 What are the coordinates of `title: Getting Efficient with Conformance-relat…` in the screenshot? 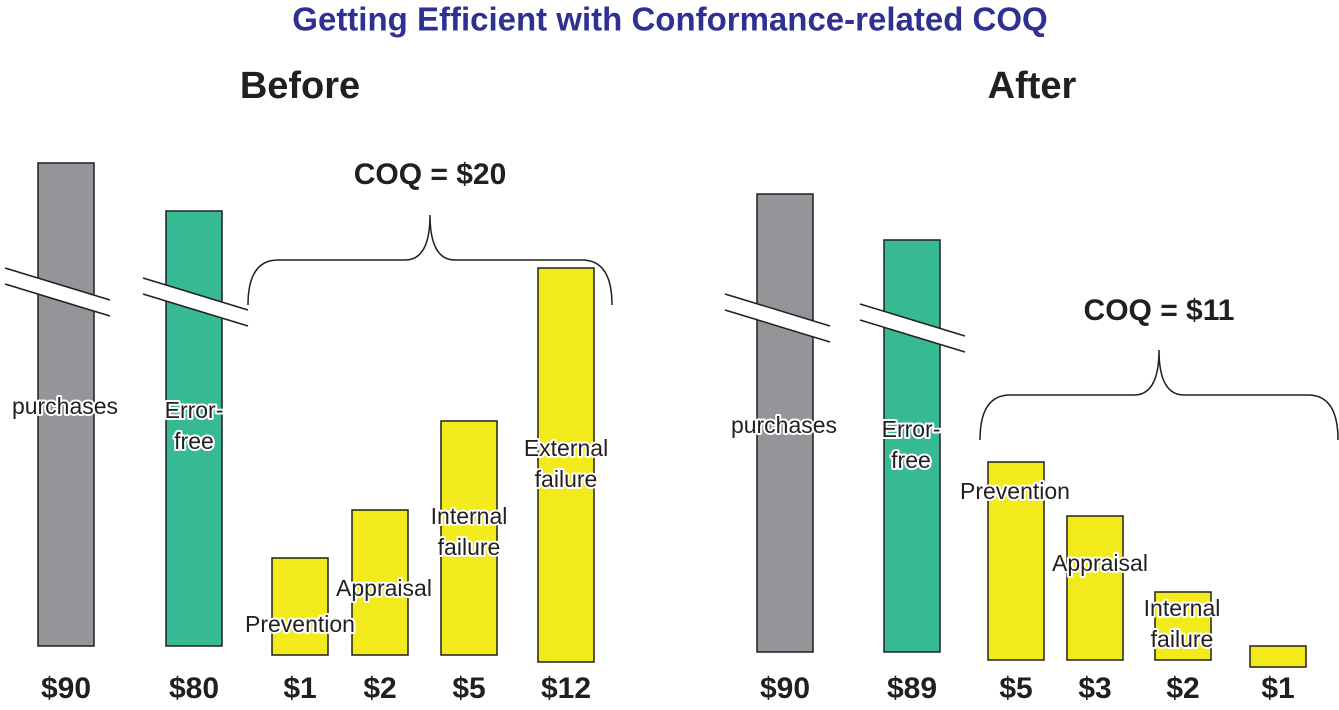 It's located at (669, 19).